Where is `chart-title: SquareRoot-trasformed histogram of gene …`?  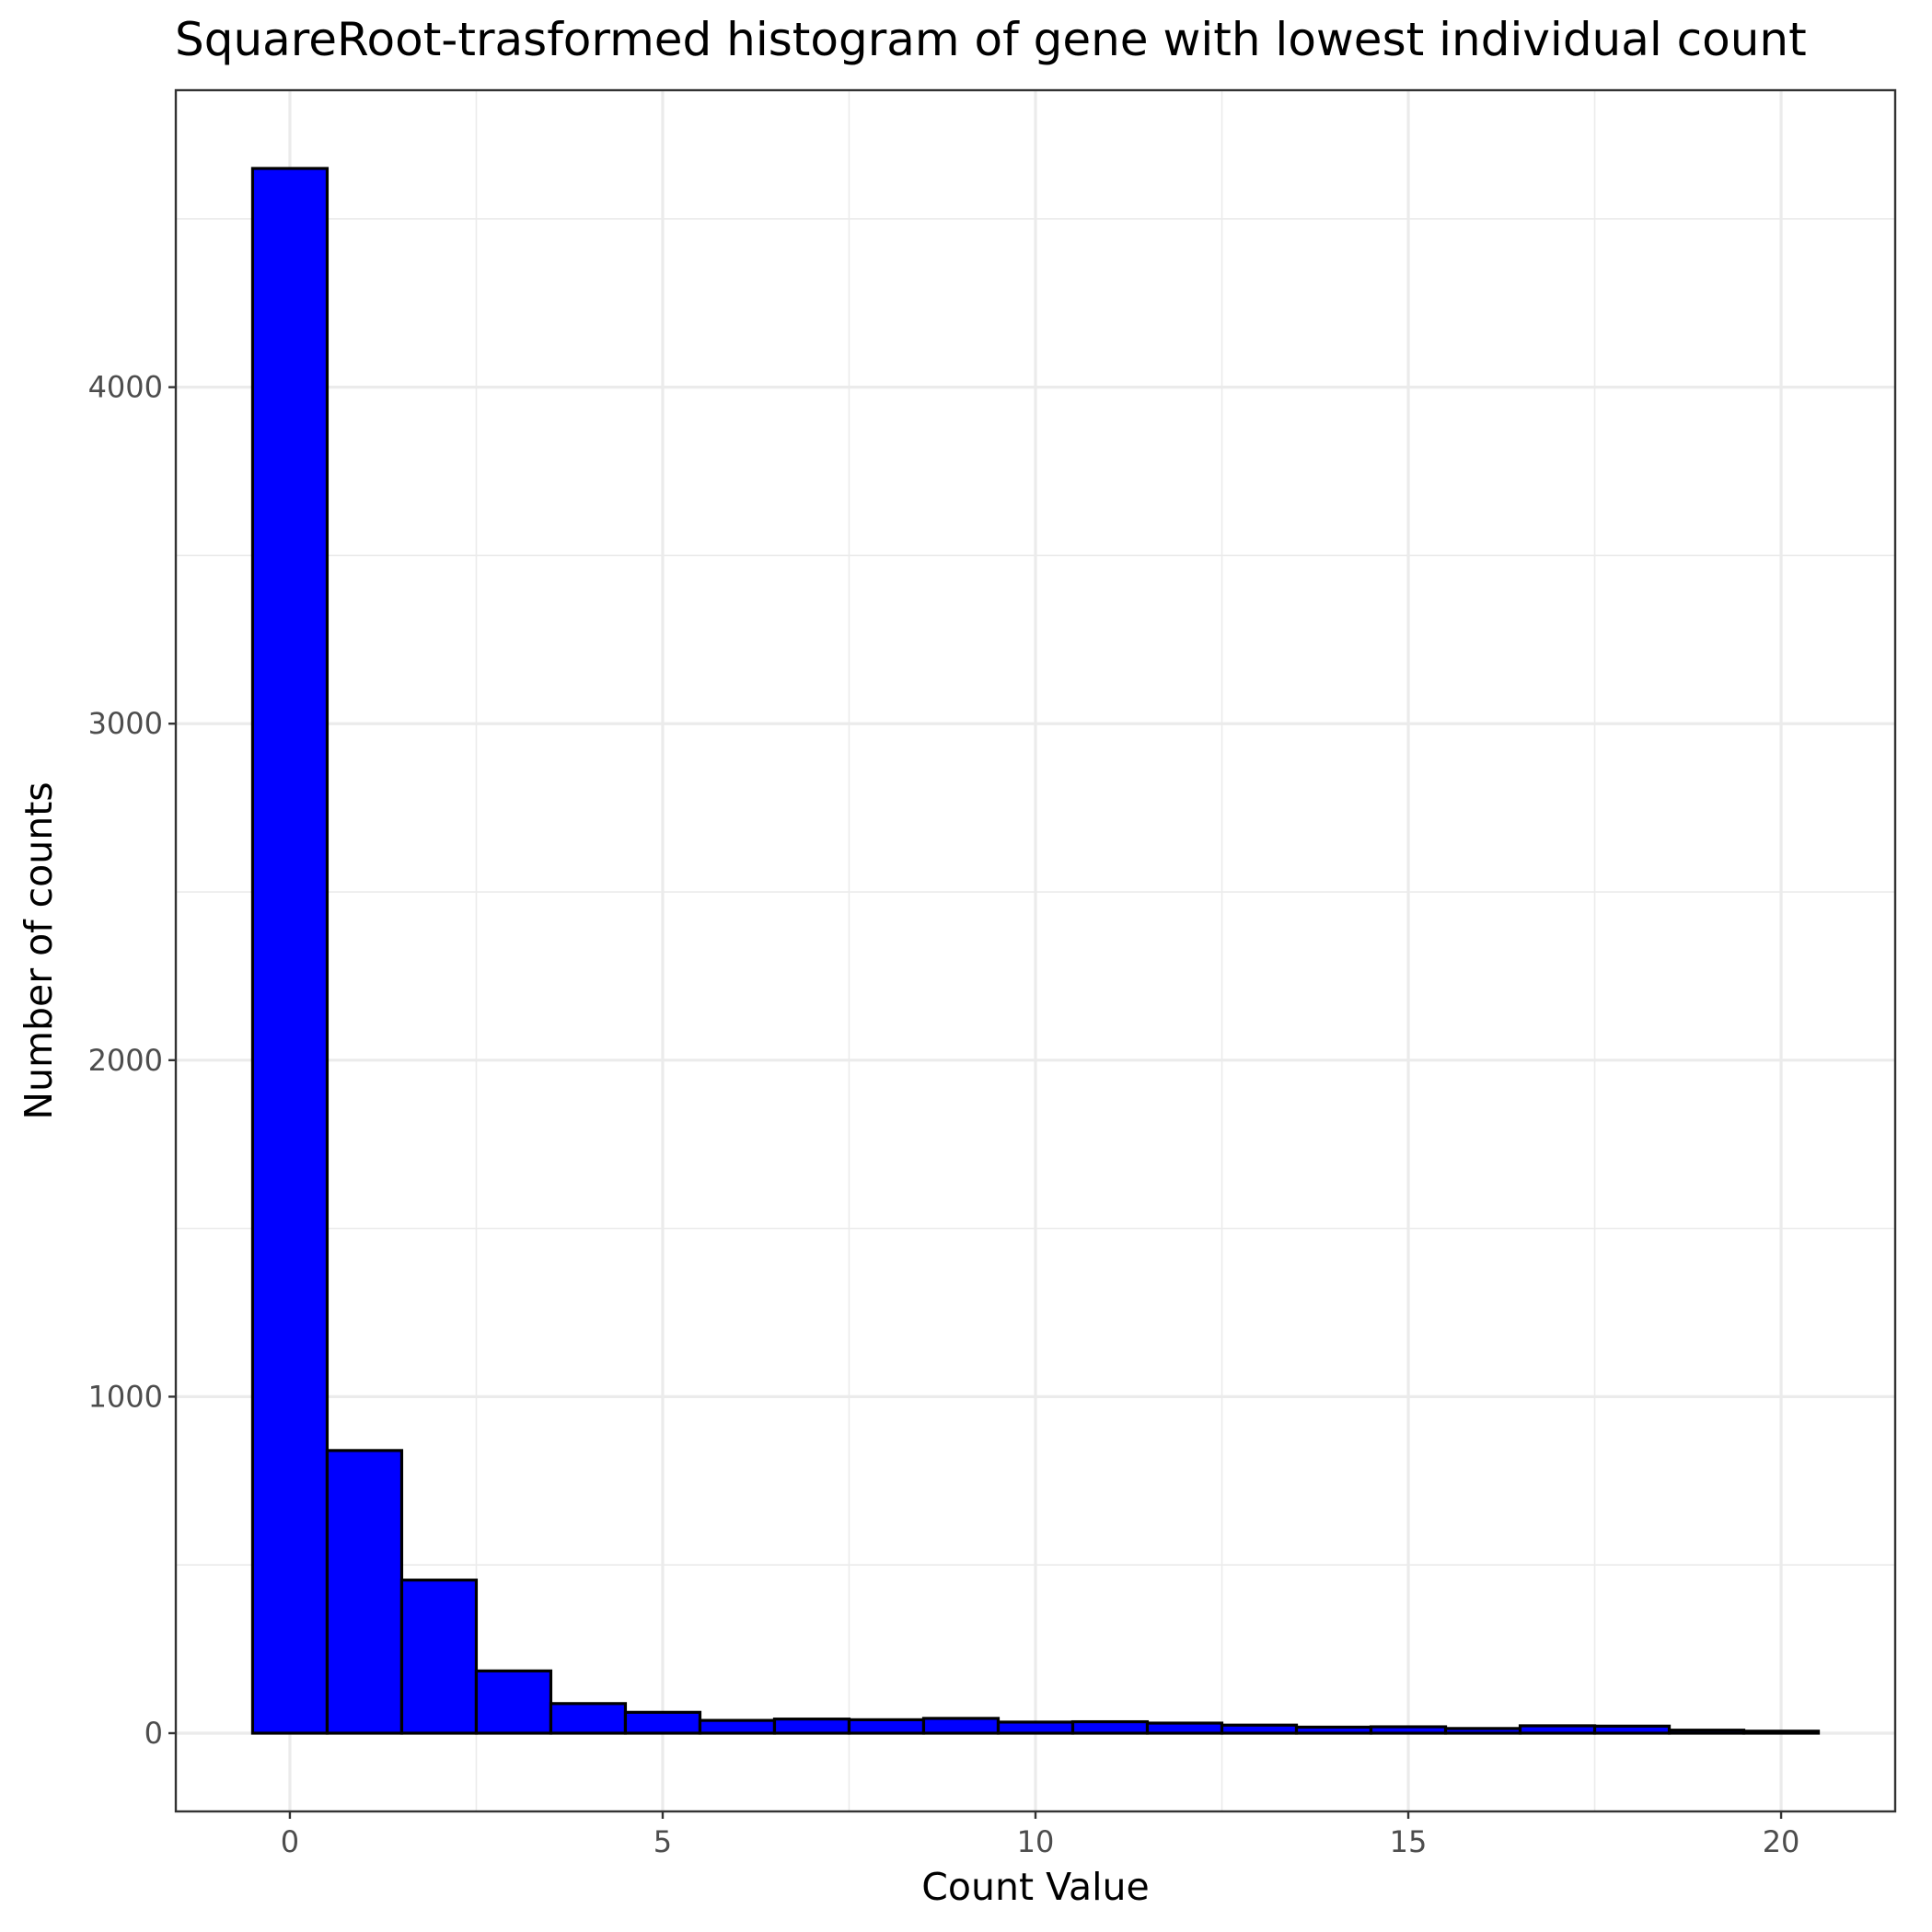
chart-title: SquareRoot-trasformed histogram of gene … is located at coordinates (991, 40).